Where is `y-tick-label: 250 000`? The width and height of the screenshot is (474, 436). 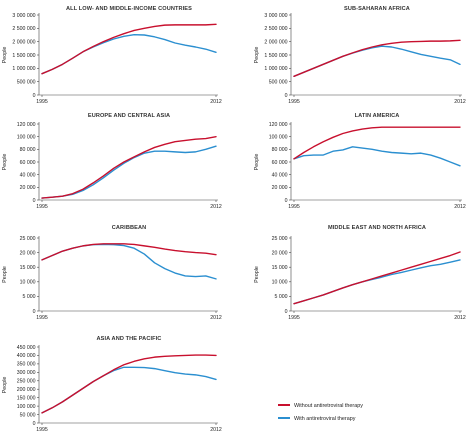
y-tick-label: 250 000 is located at coordinates (26, 382).